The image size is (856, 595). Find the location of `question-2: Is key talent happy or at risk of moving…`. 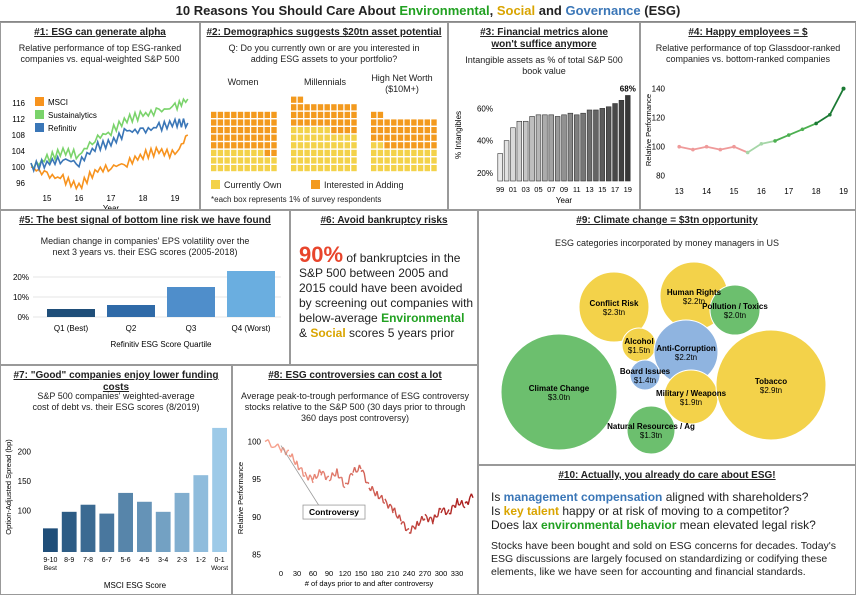

question-2: Is key talent happy or at risk of moving… is located at coordinates (640, 511).